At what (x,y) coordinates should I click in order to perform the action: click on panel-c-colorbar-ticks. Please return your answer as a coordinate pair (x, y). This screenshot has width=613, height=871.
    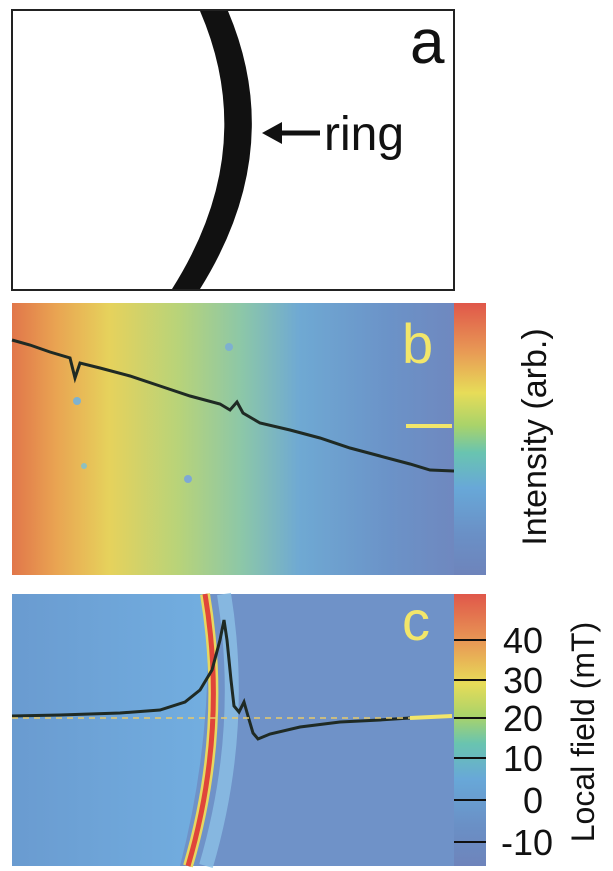
    Looking at the image, I should click on (470, 741).